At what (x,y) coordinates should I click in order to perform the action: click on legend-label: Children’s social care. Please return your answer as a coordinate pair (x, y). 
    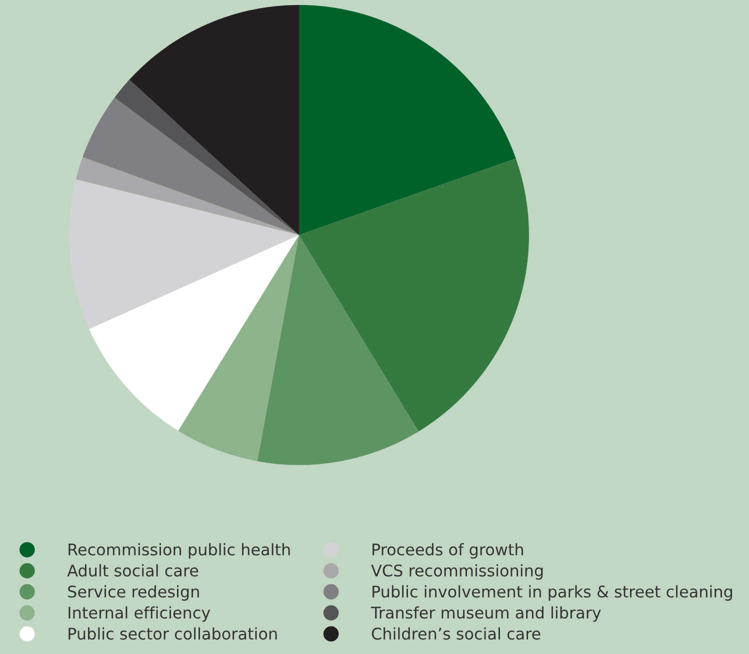
    Looking at the image, I should click on (456, 633).